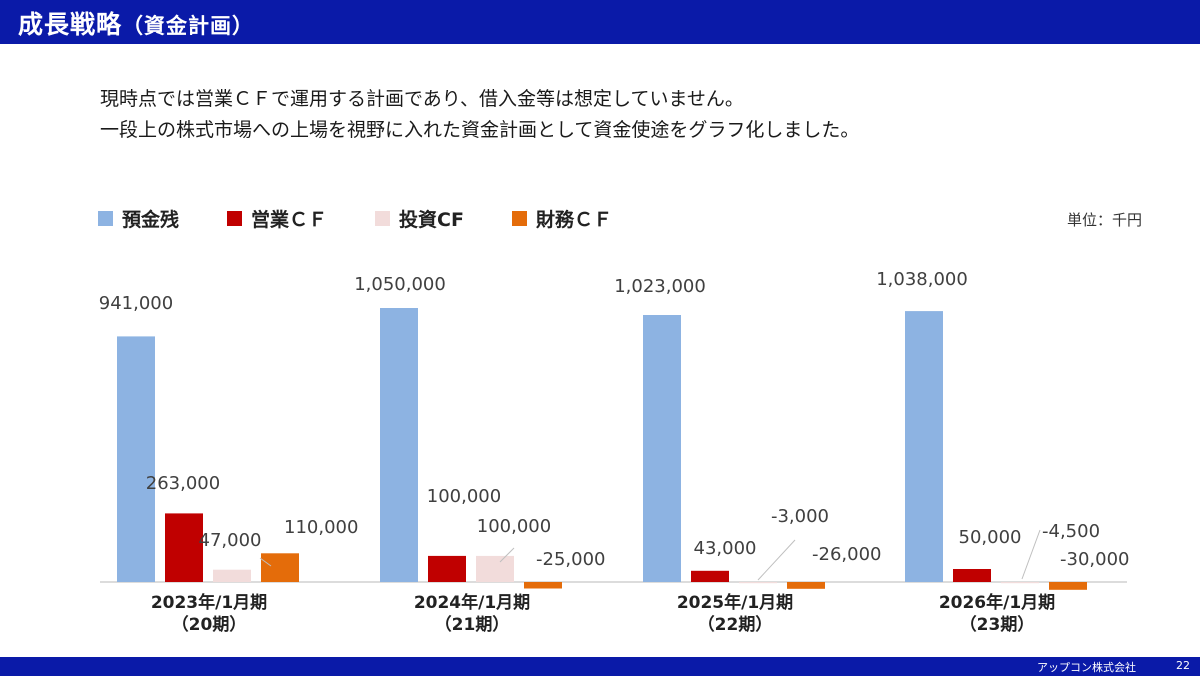 The width and height of the screenshot is (1200, 676). What do you see at coordinates (136, 303) in the screenshot?
I see `data-label-deposit-0: 941,000` at bounding box center [136, 303].